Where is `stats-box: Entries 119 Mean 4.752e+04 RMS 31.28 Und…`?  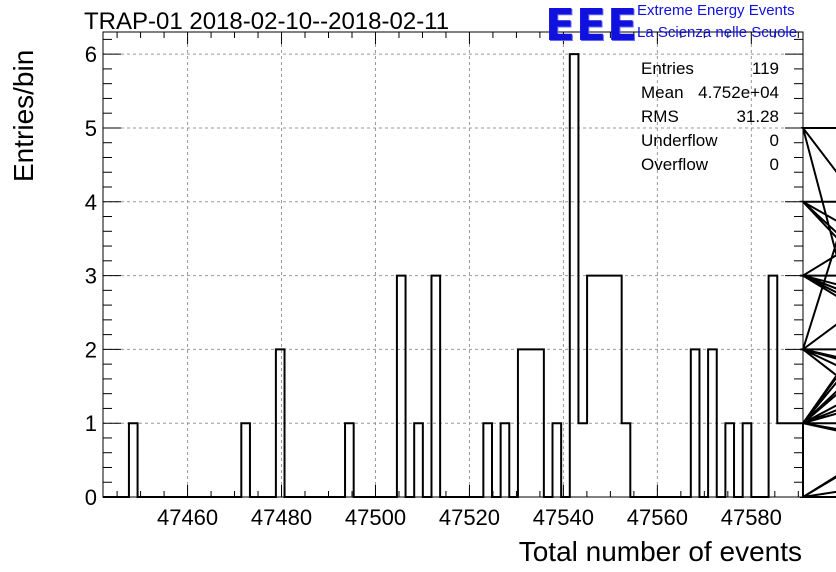
stats-box: Entries 119 Mean 4.752e+04 RMS 31.28 Und… is located at coordinates (710, 119).